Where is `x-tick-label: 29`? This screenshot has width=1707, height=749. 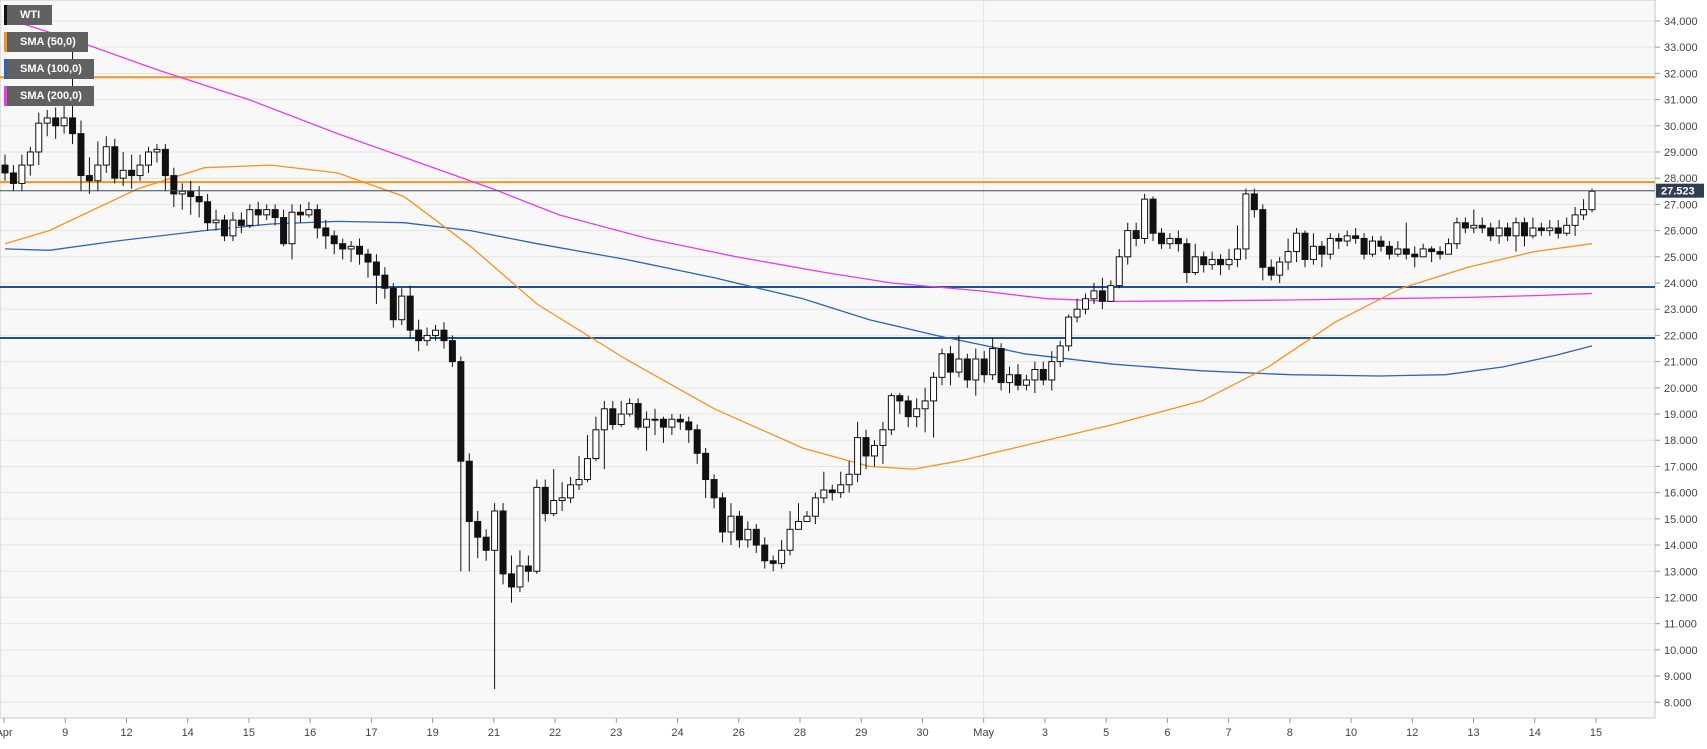
x-tick-label: 29 is located at coordinates (861, 733).